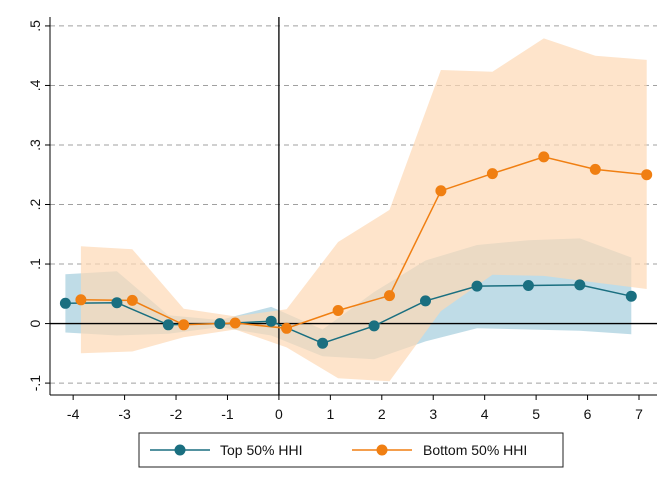 This screenshot has height=488, width=671. What do you see at coordinates (536, 414) in the screenshot?
I see `x-tick-label-9: 5` at bounding box center [536, 414].